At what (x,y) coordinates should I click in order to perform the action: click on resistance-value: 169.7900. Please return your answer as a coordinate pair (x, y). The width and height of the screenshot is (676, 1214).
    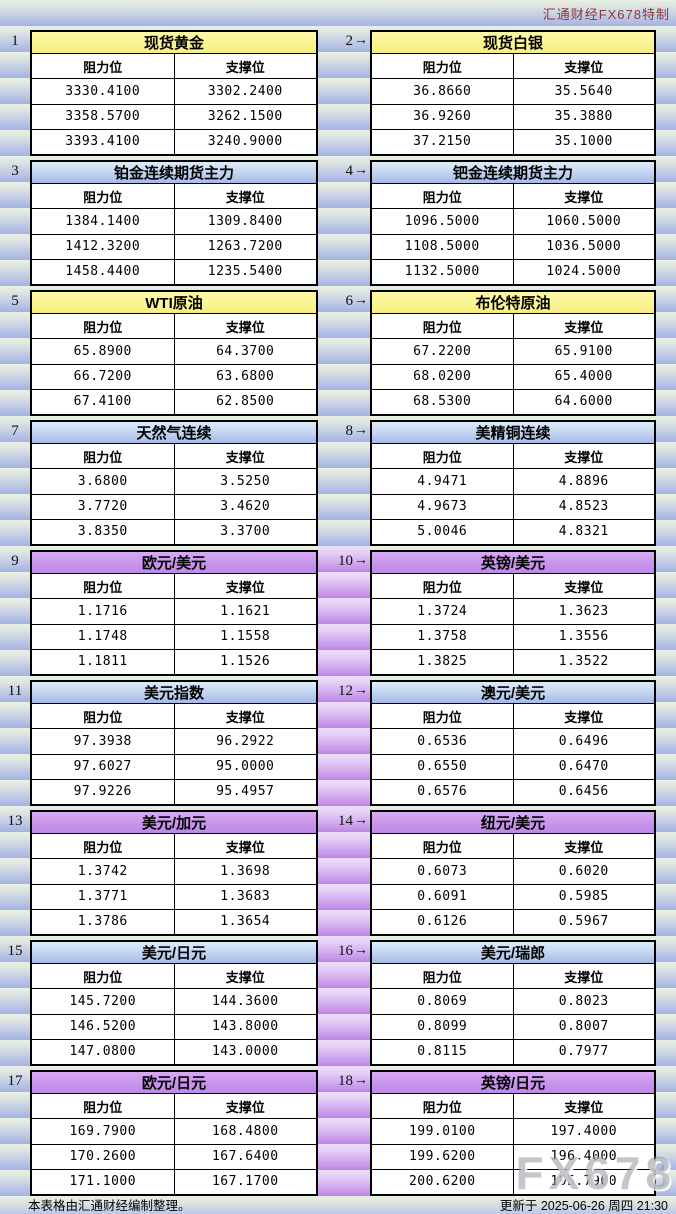
    Looking at the image, I should click on (103, 1131).